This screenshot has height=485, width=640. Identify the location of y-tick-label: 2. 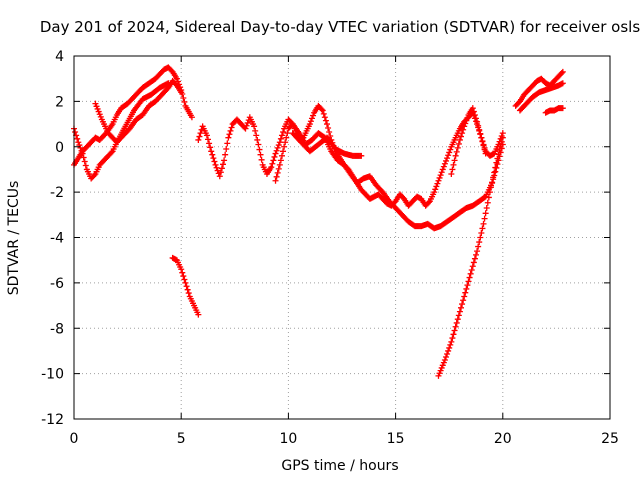
(59, 102).